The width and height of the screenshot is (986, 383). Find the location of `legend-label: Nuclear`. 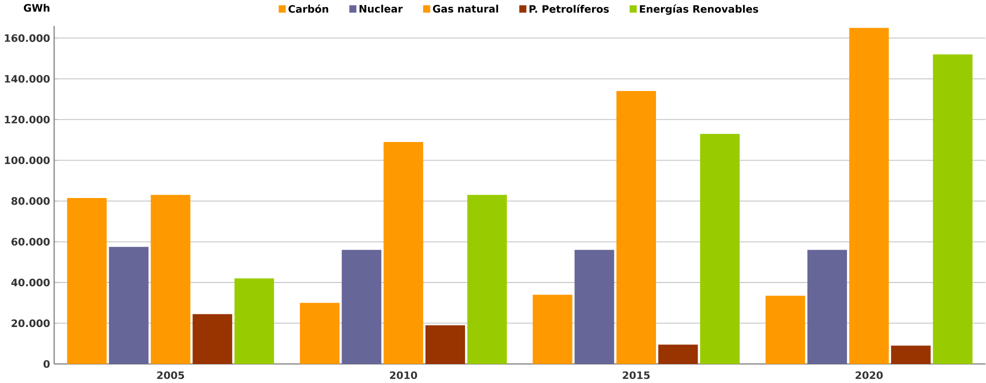

legend-label: Nuclear is located at coordinates (381, 8).